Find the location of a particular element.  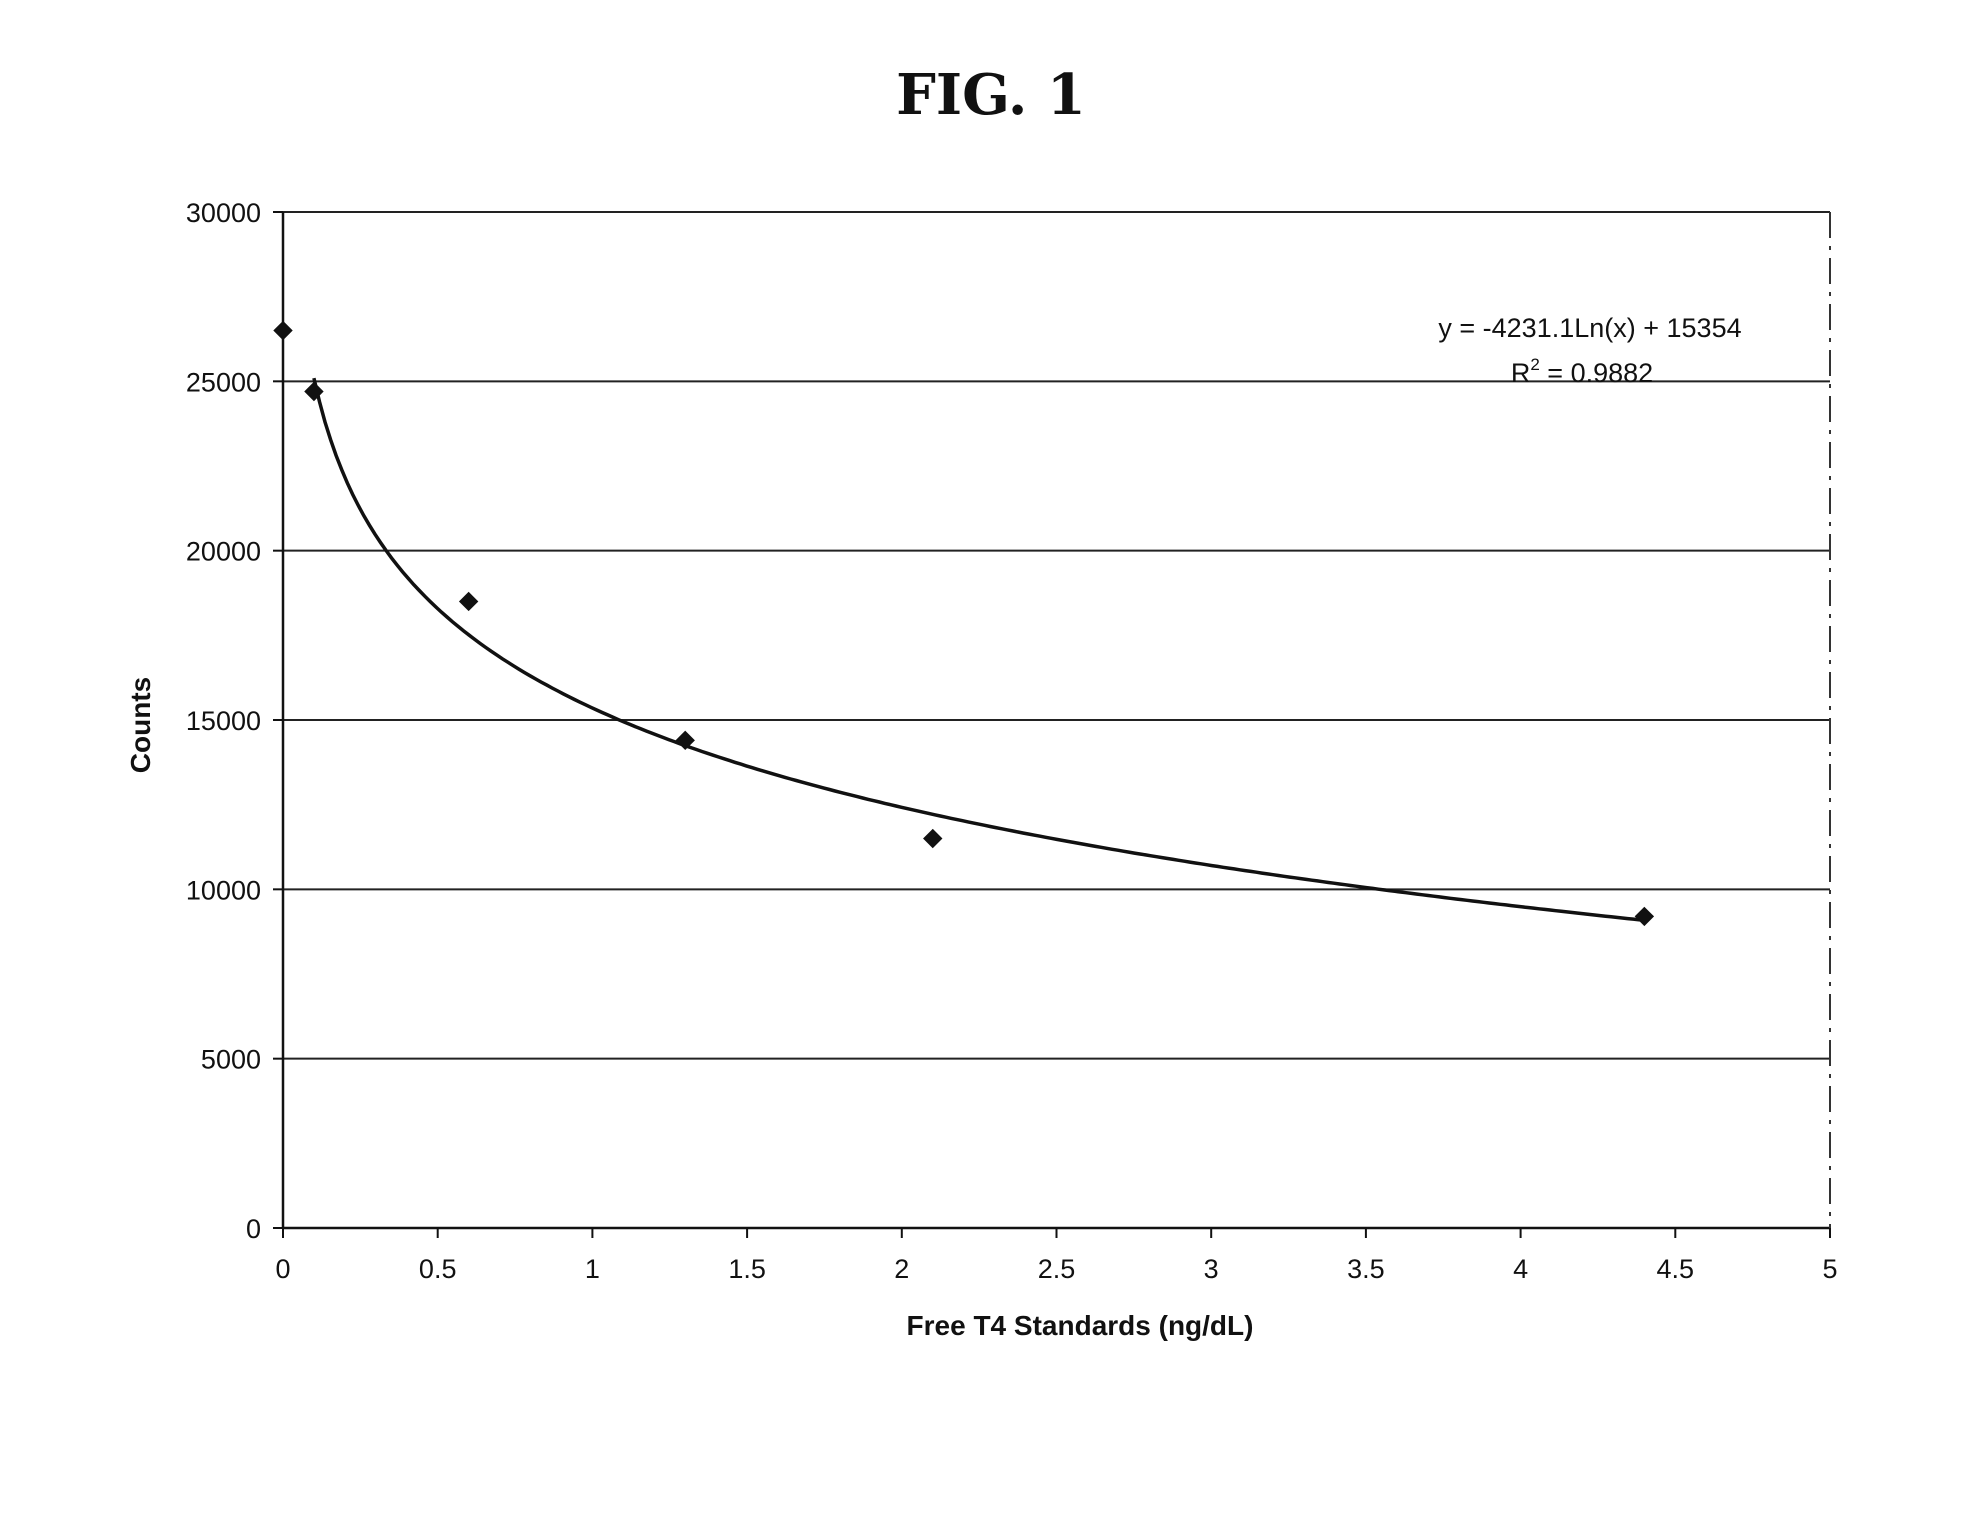

x-tick-label-3: 1.5 is located at coordinates (747, 1269).